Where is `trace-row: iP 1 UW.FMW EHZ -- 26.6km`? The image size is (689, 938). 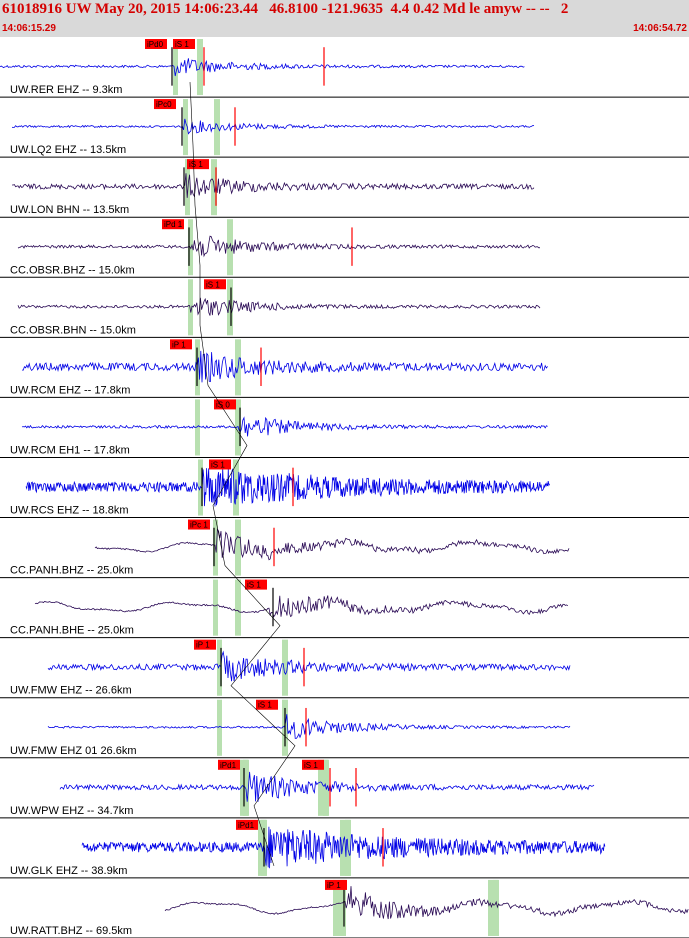
trace-row: iP 1 UW.FMW EHZ -- 26.6km is located at coordinates (344, 669).